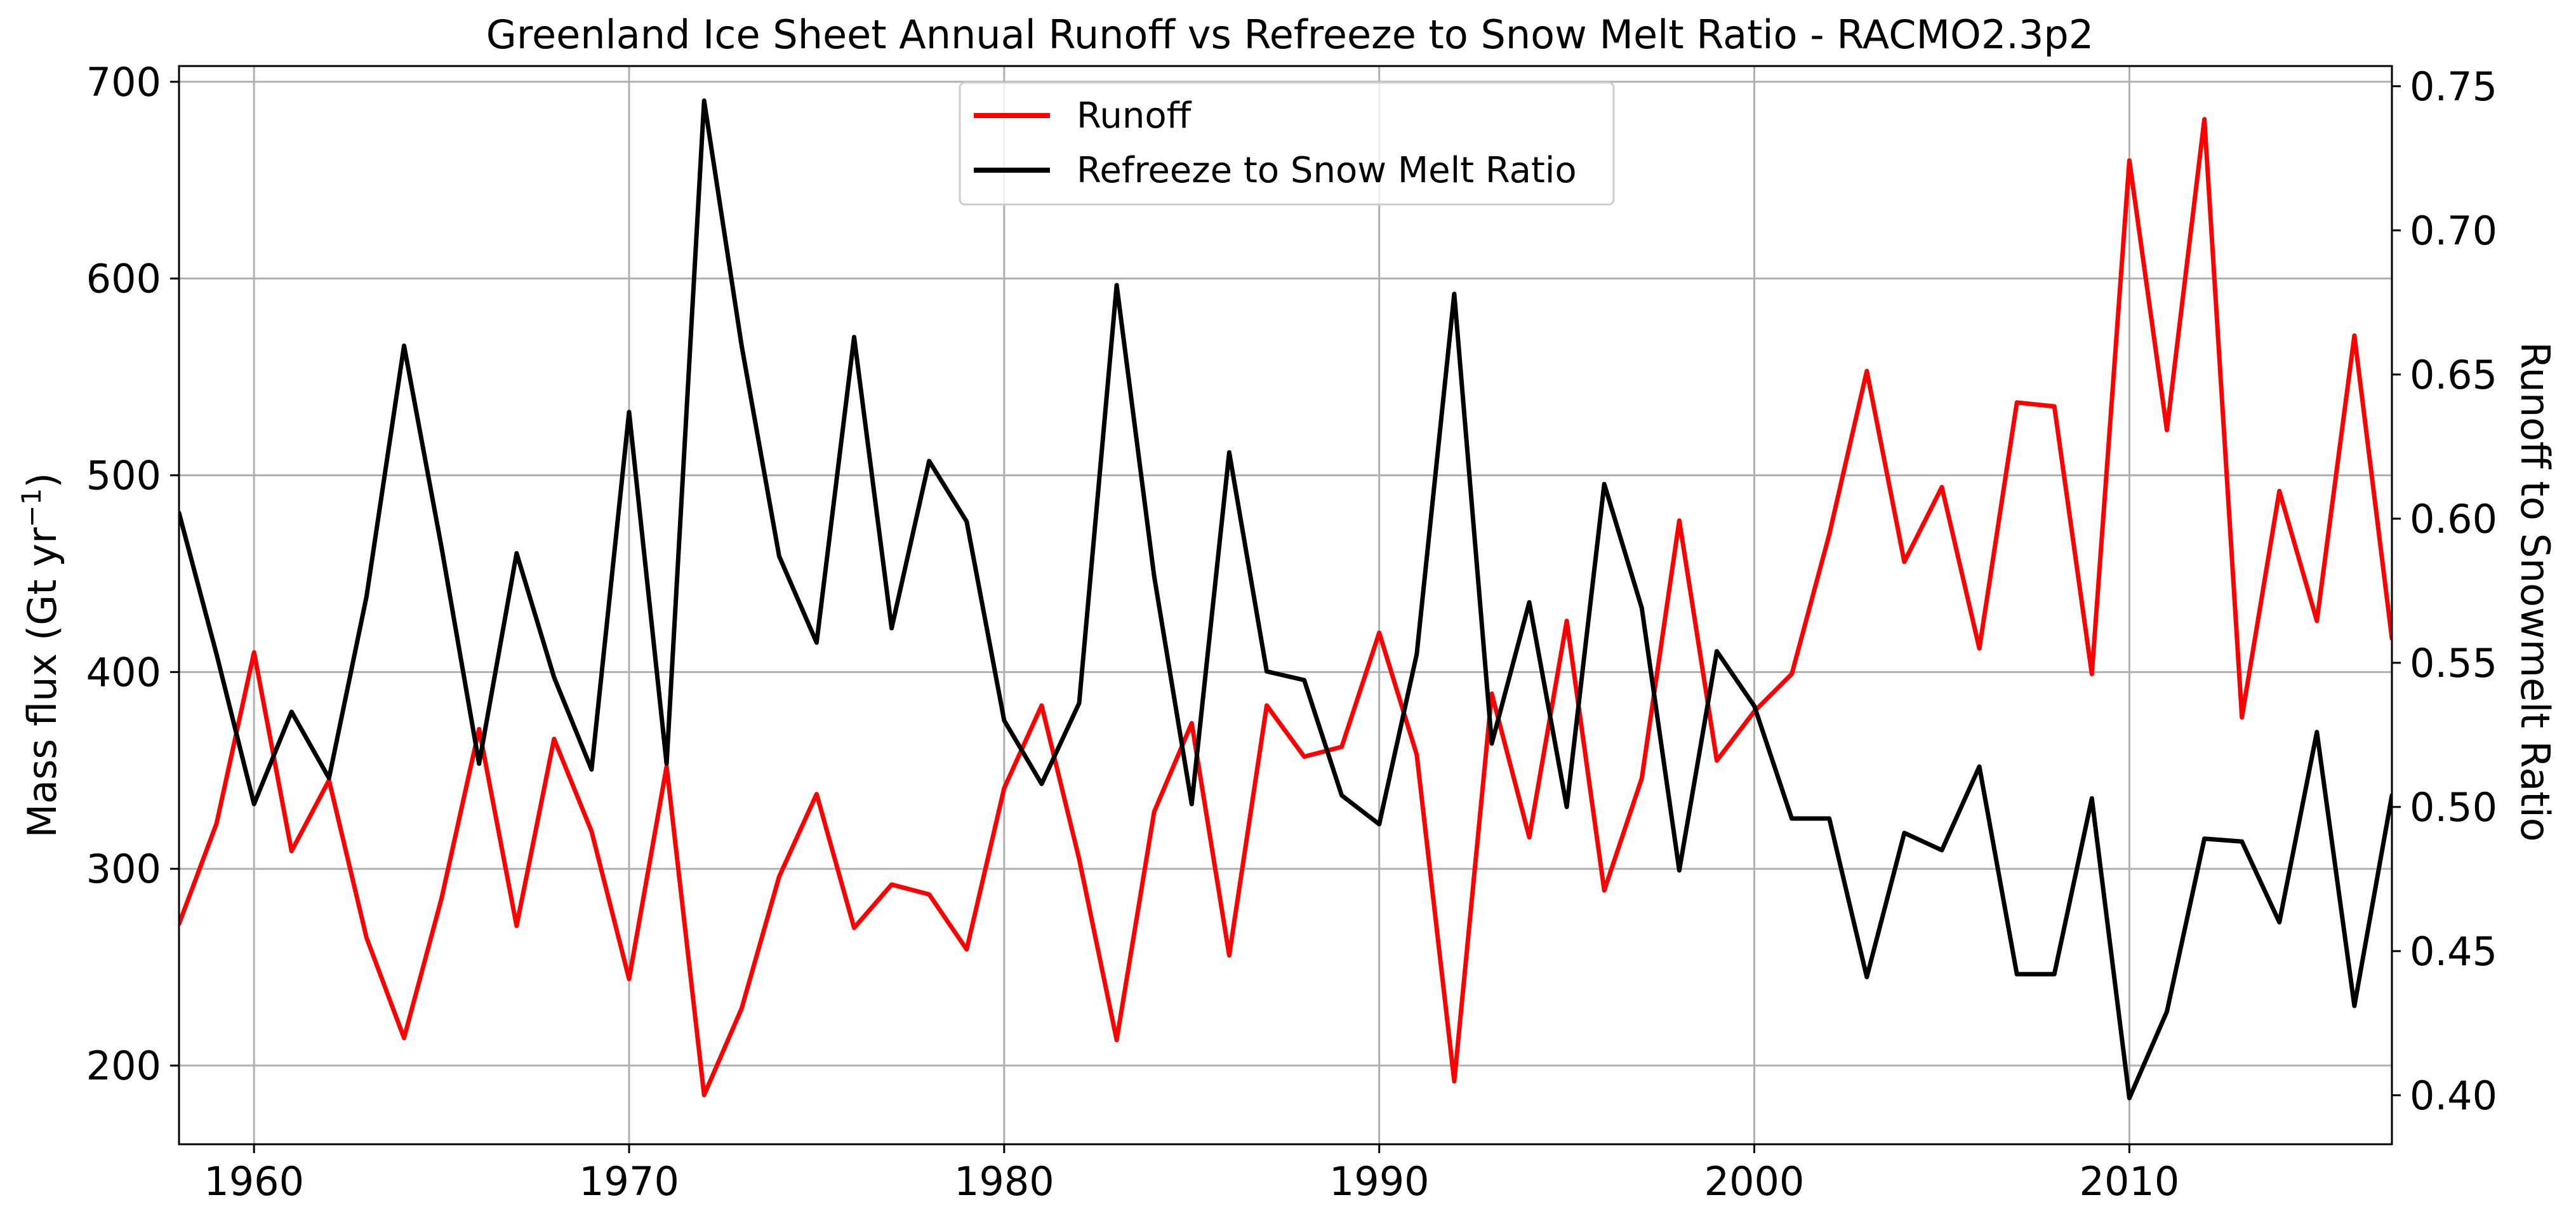 The image size is (2576, 1223). Describe the element at coordinates (31, 508) in the screenshot. I see `y-axis-left-label-superscript: −1` at that location.